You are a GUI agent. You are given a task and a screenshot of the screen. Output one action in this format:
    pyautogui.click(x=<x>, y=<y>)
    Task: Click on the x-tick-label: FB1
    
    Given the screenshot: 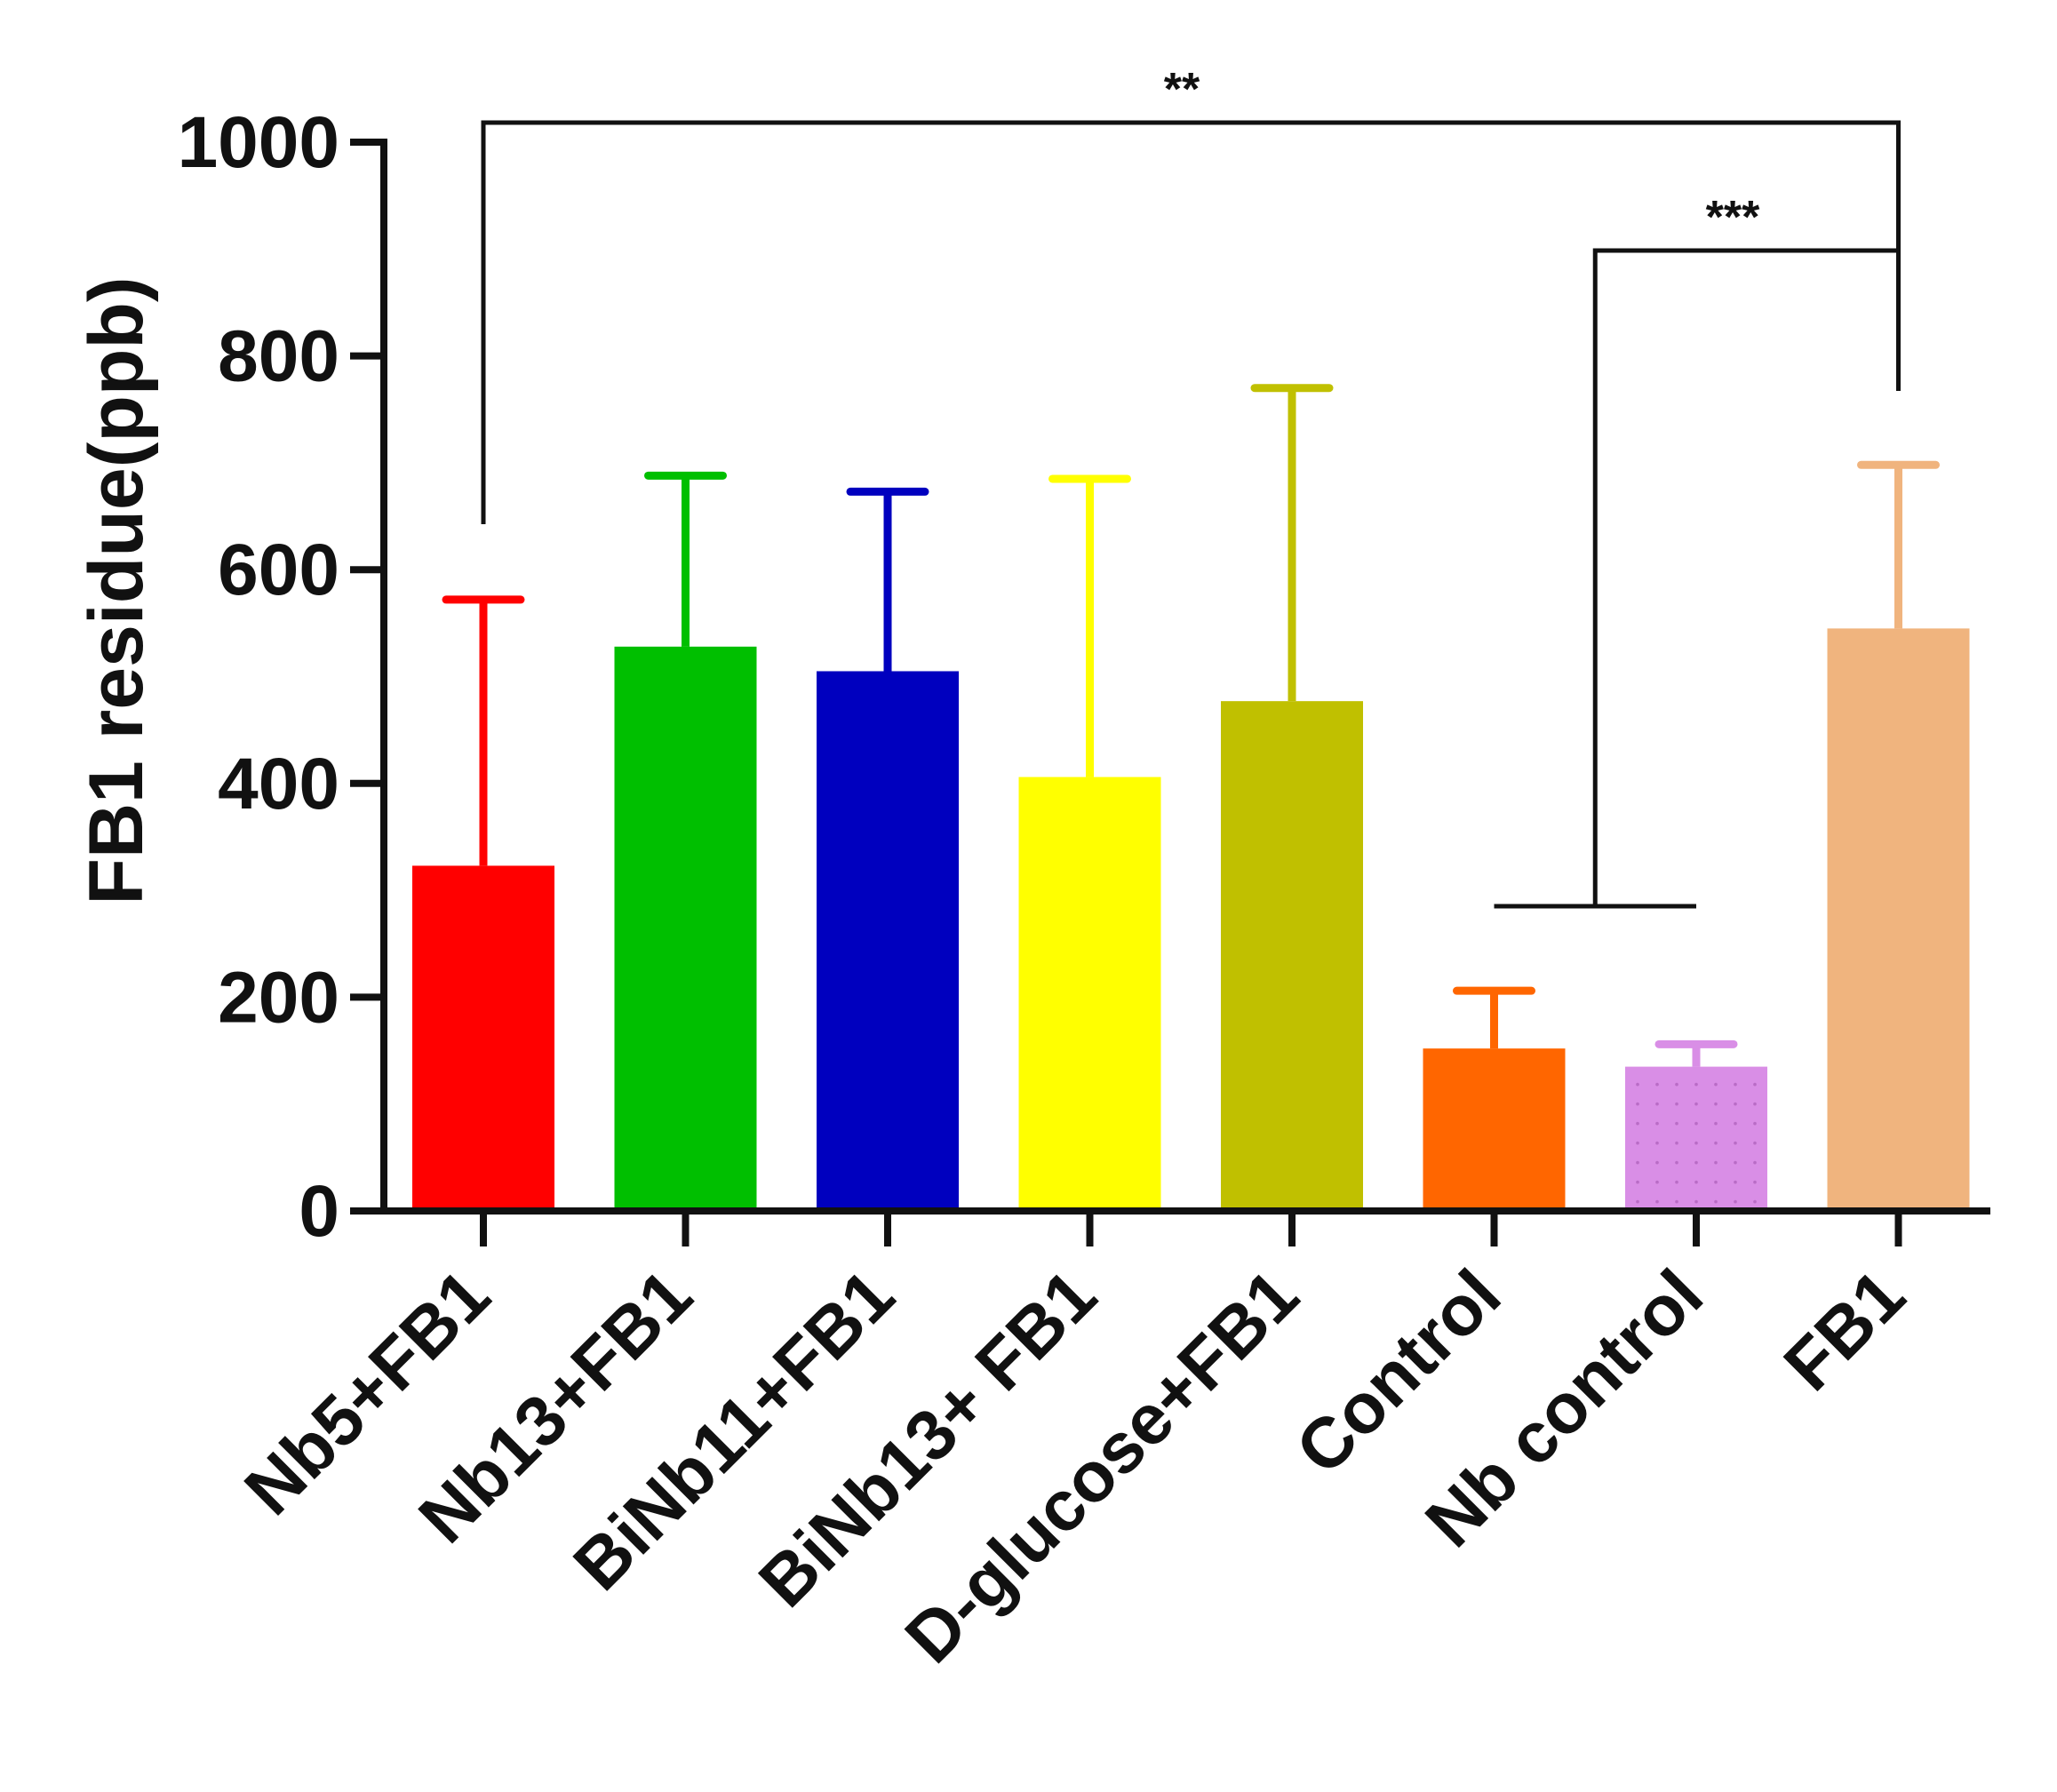 What is the action you would take?
    pyautogui.click(x=1844, y=1330)
    